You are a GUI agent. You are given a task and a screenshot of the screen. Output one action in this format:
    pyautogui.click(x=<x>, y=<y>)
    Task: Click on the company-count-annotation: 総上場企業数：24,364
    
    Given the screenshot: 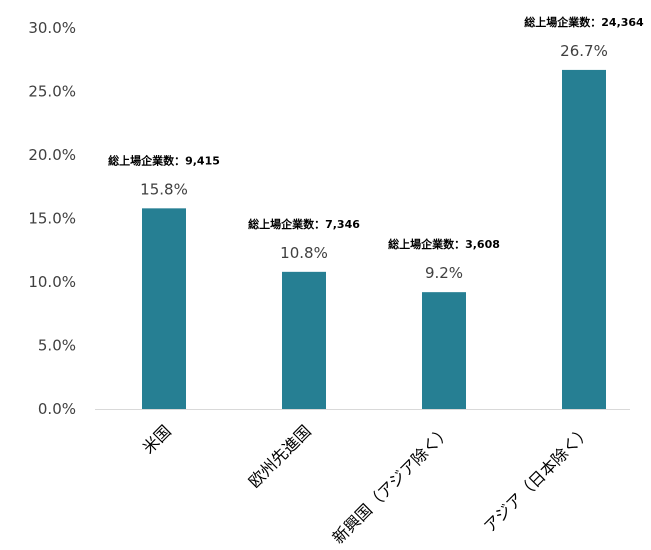 What is the action you would take?
    pyautogui.click(x=584, y=22)
    